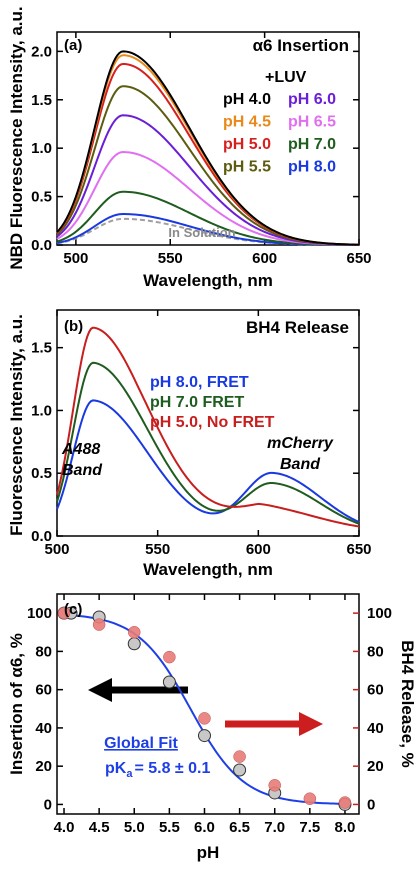  What do you see at coordinates (199, 382) in the screenshot?
I see `legend-item: pH 8.0, FRET` at bounding box center [199, 382].